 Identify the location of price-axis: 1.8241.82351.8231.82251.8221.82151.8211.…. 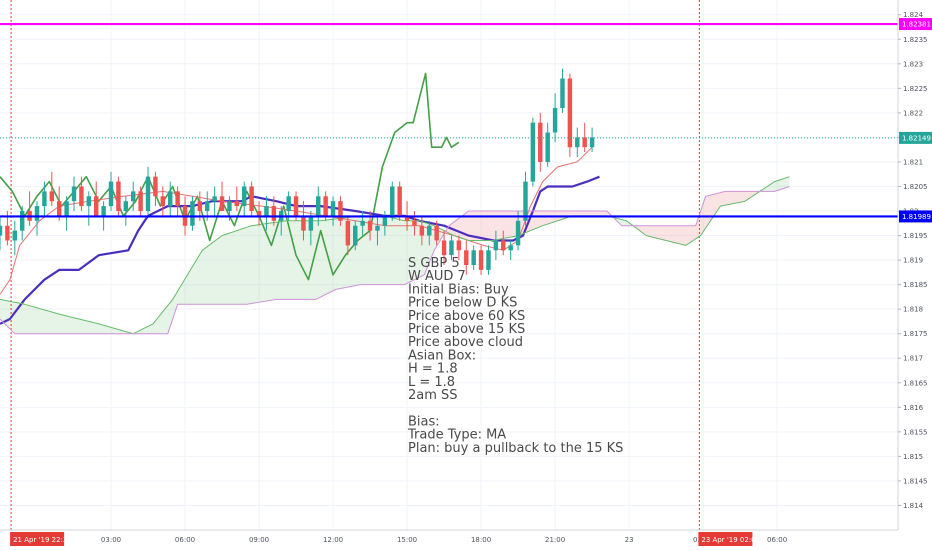
(914, 275).